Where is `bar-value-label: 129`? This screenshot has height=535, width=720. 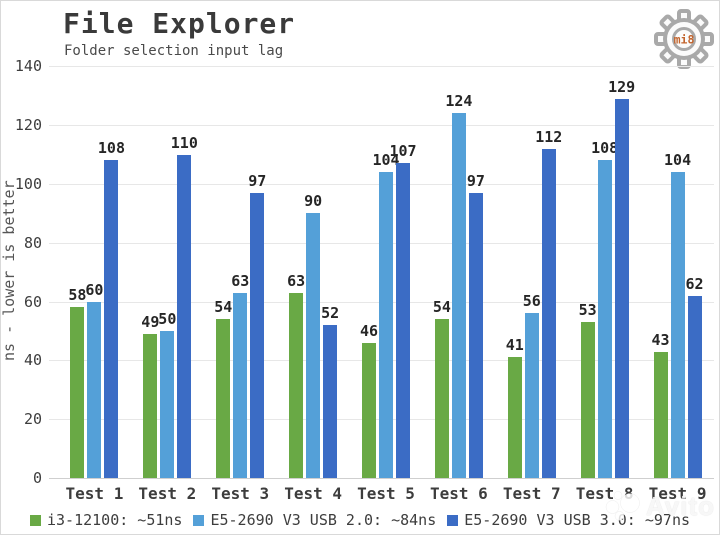 bar-value-label: 129 is located at coordinates (622, 86).